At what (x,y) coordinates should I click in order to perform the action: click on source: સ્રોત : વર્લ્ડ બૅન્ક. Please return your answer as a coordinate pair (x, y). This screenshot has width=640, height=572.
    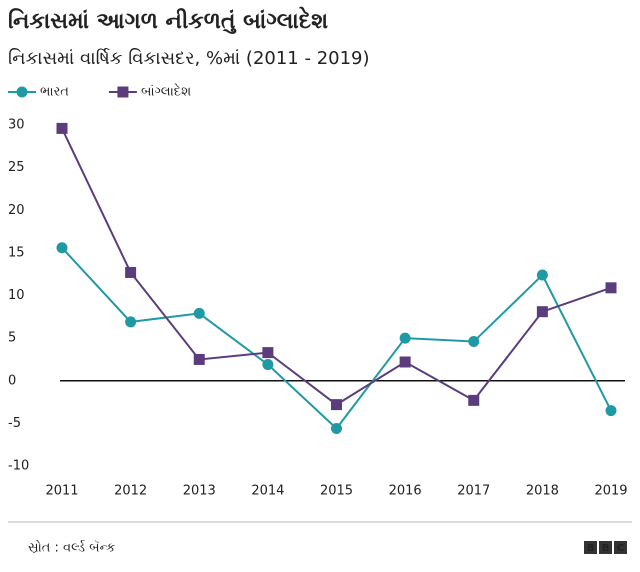
    Looking at the image, I should click on (71, 547).